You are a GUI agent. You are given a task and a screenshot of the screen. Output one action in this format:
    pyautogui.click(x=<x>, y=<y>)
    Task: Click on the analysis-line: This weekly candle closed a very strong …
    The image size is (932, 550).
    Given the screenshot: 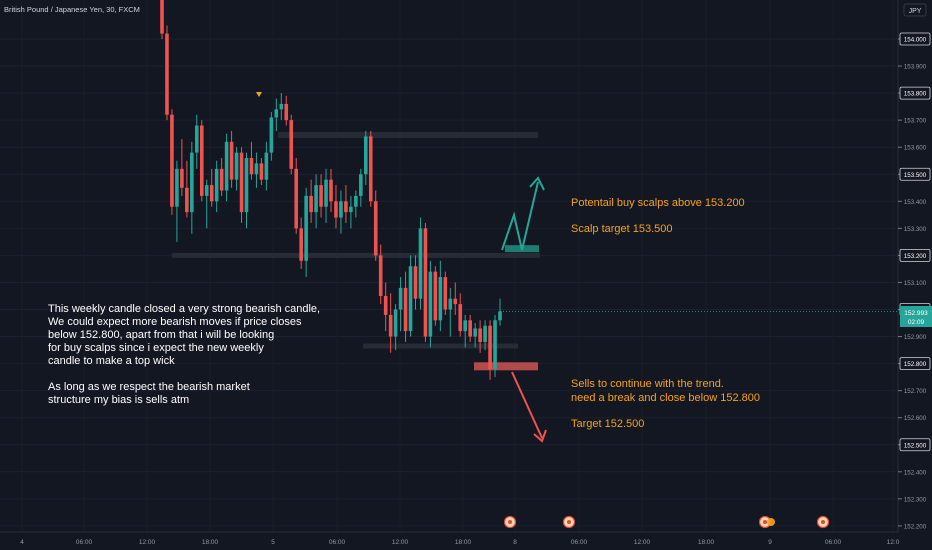 What is the action you would take?
    pyautogui.click(x=184, y=309)
    